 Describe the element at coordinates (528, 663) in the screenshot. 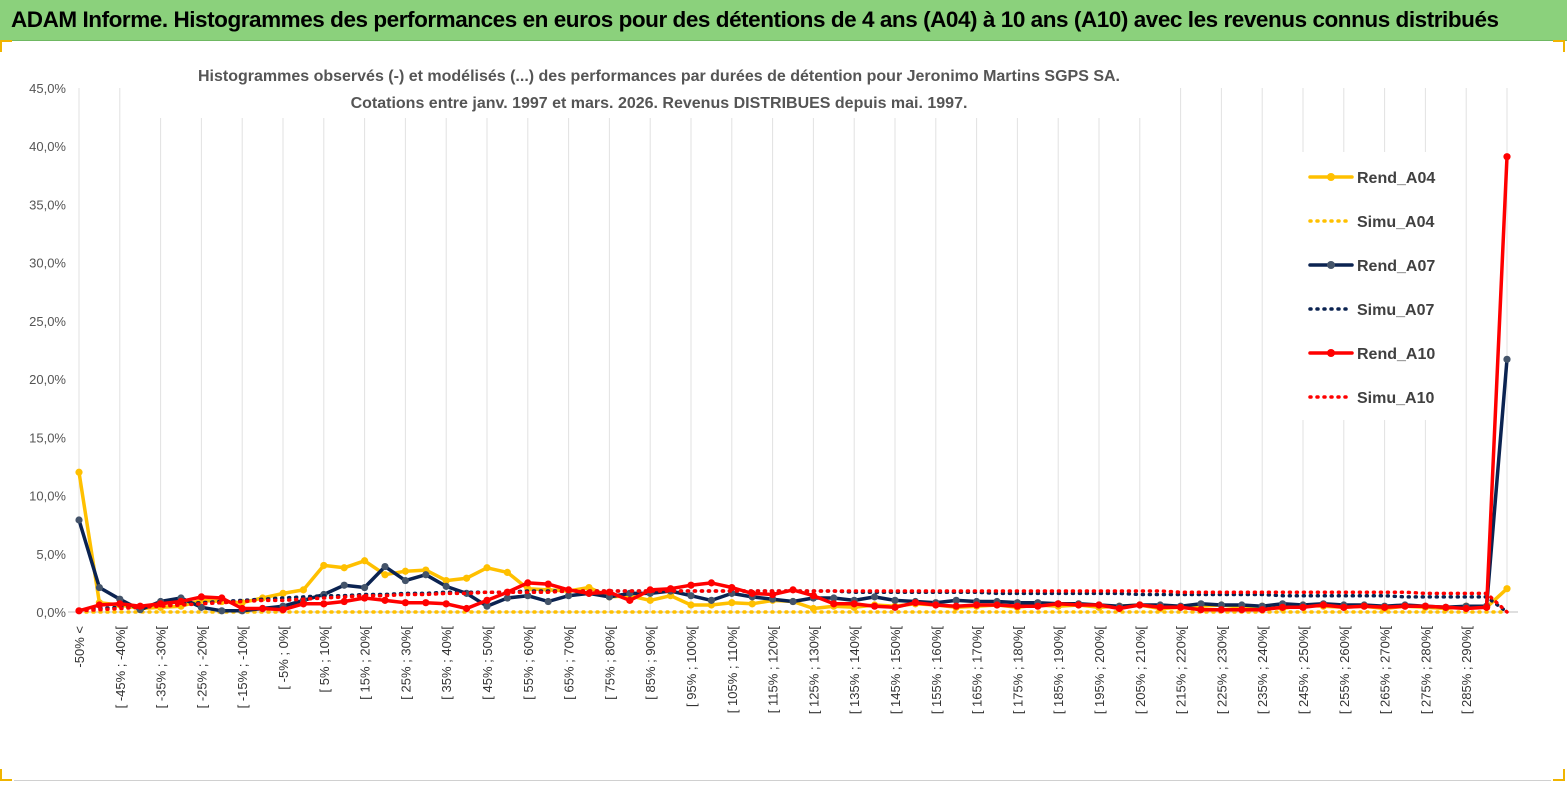

I see `x-tick-label: [ 55% ; 60%[` at that location.